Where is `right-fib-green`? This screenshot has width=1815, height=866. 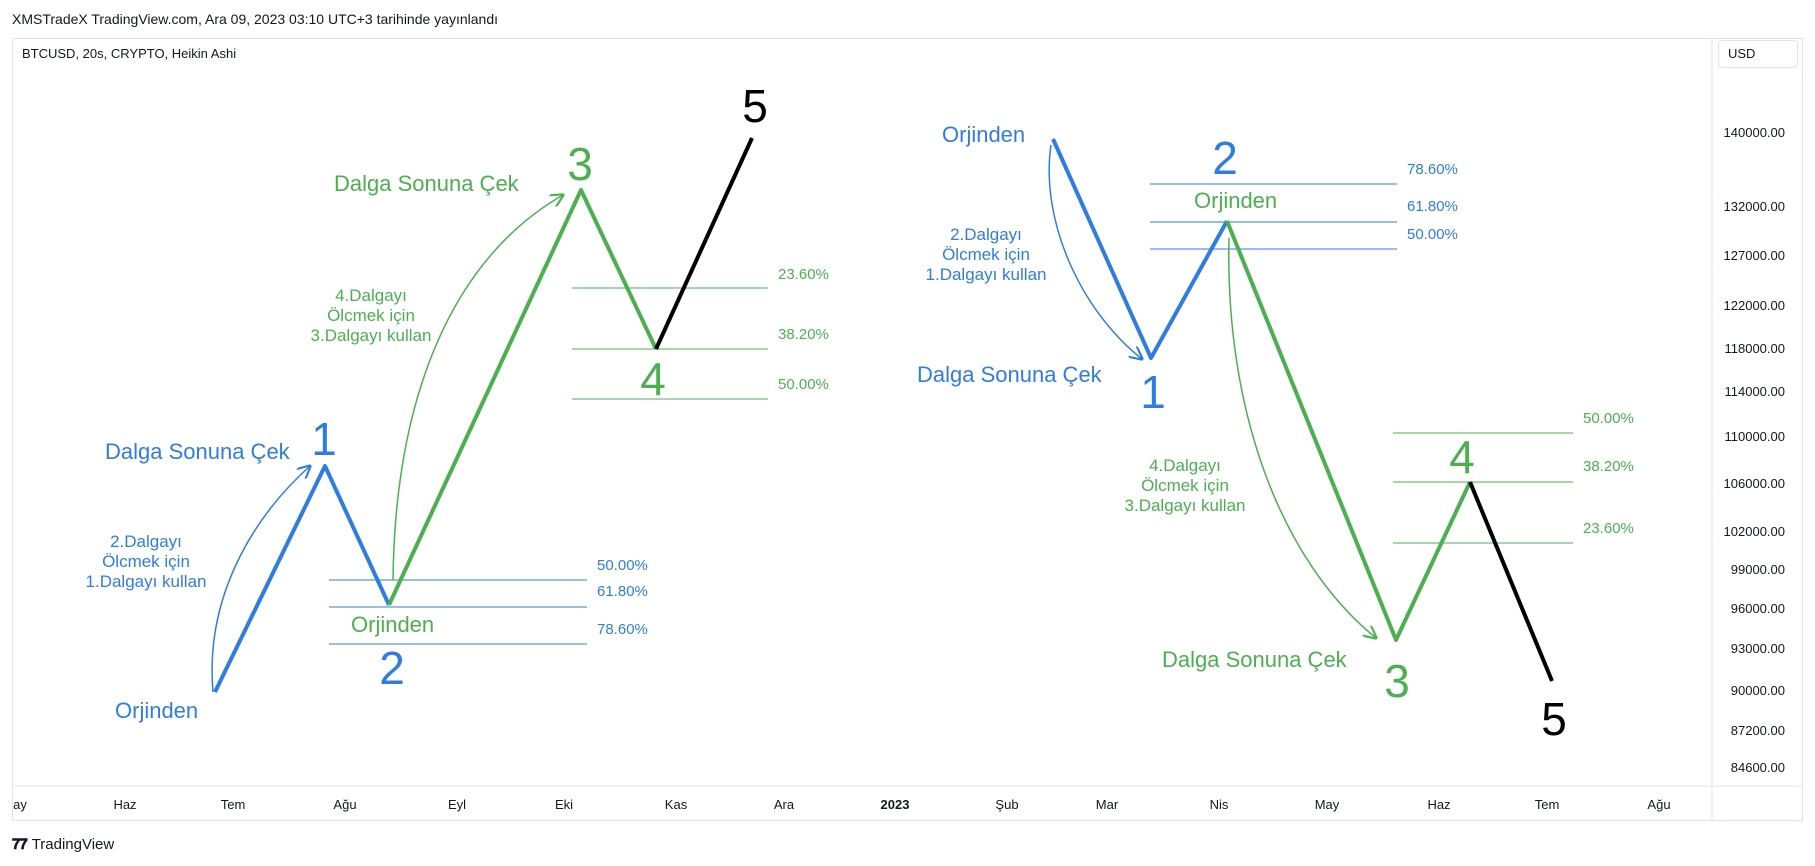
right-fib-green is located at coordinates (1483, 488).